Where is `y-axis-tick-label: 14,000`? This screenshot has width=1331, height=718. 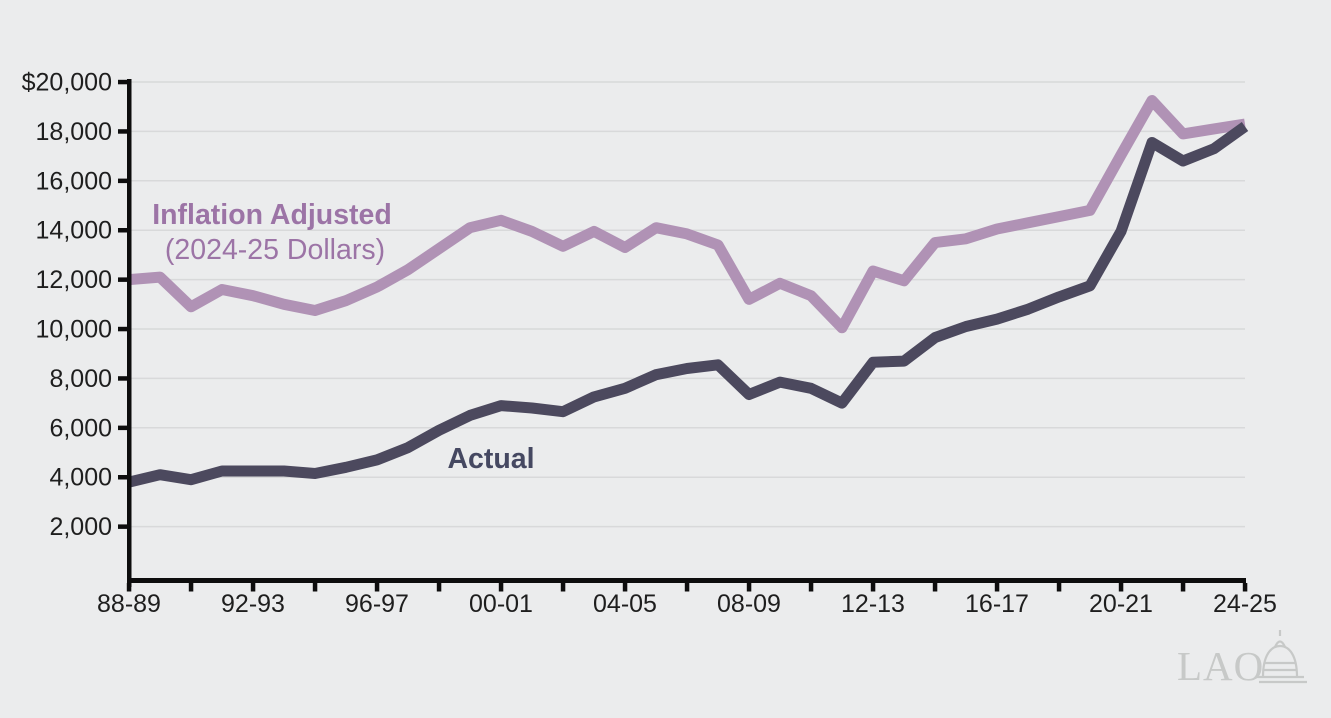
y-axis-tick-label: 14,000 is located at coordinates (74, 231).